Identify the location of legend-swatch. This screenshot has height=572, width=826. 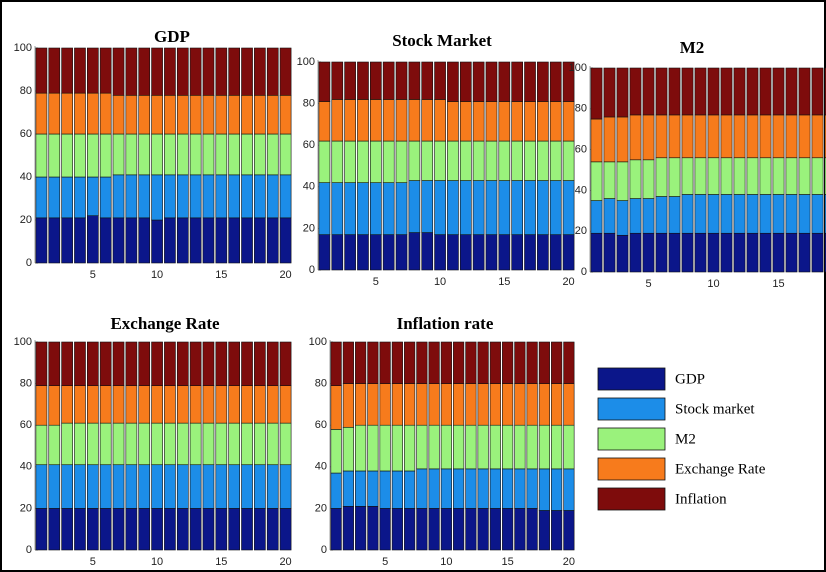
(631, 409).